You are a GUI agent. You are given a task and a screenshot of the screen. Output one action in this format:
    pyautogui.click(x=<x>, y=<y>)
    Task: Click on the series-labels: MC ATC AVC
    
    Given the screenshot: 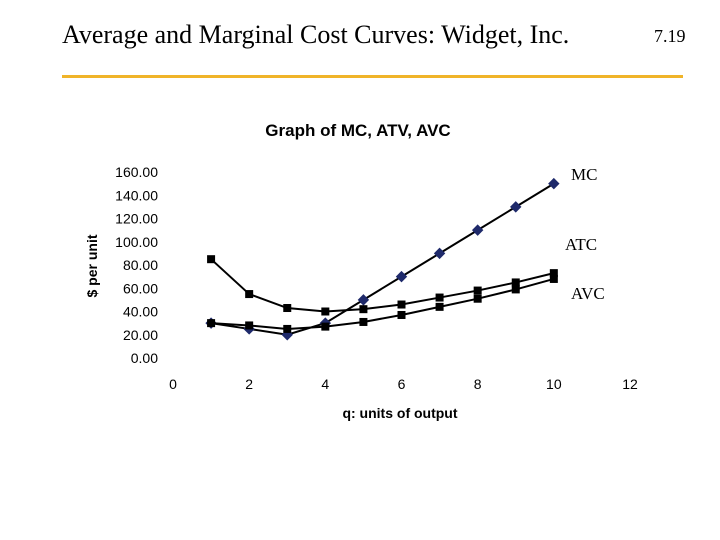 What is the action you would take?
    pyautogui.click(x=585, y=234)
    